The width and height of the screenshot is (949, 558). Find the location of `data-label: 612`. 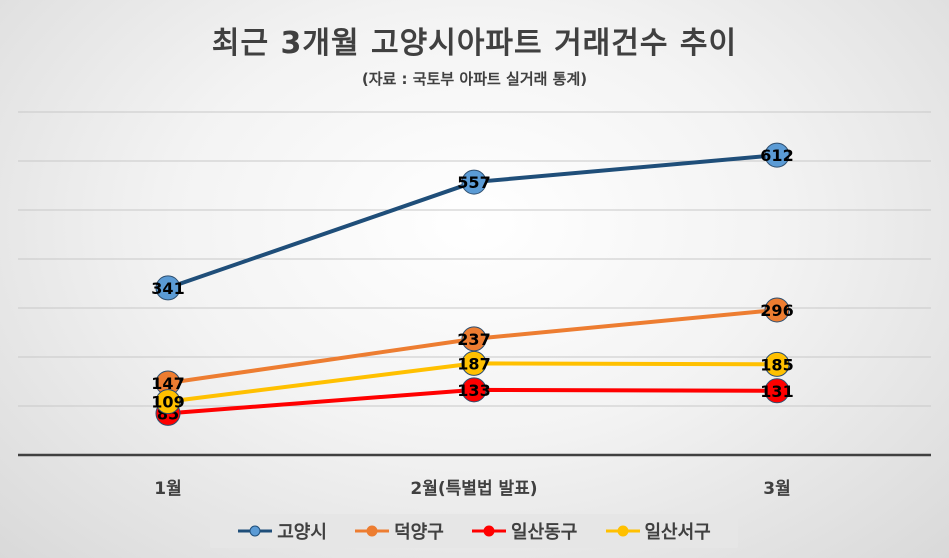

data-label: 612 is located at coordinates (776, 155).